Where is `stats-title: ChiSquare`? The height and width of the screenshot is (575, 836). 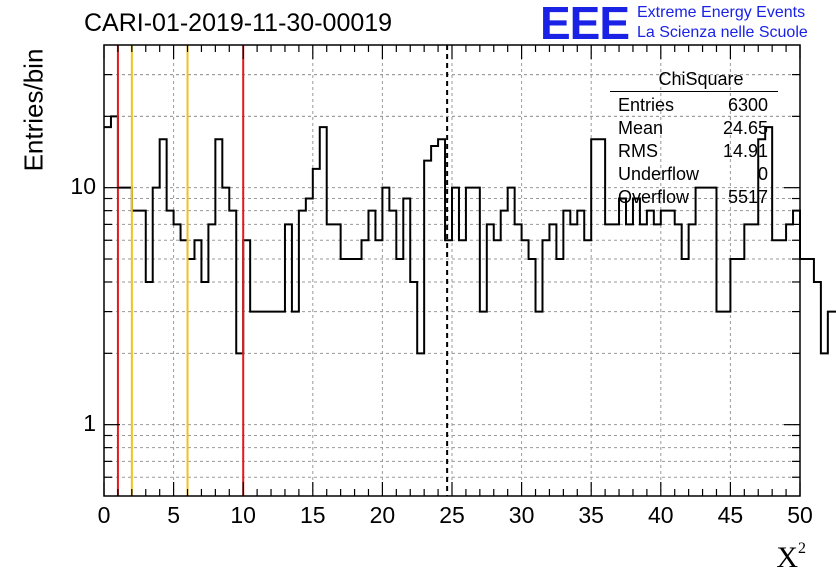 stats-title: ChiSquare is located at coordinates (694, 80).